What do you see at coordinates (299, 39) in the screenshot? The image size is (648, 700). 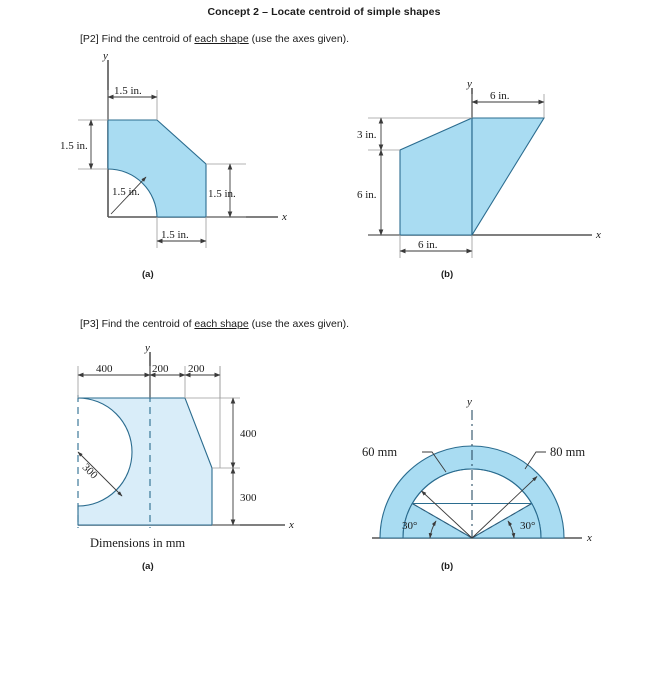 I see `problem-p2-suffix: (use the axes given).` at bounding box center [299, 39].